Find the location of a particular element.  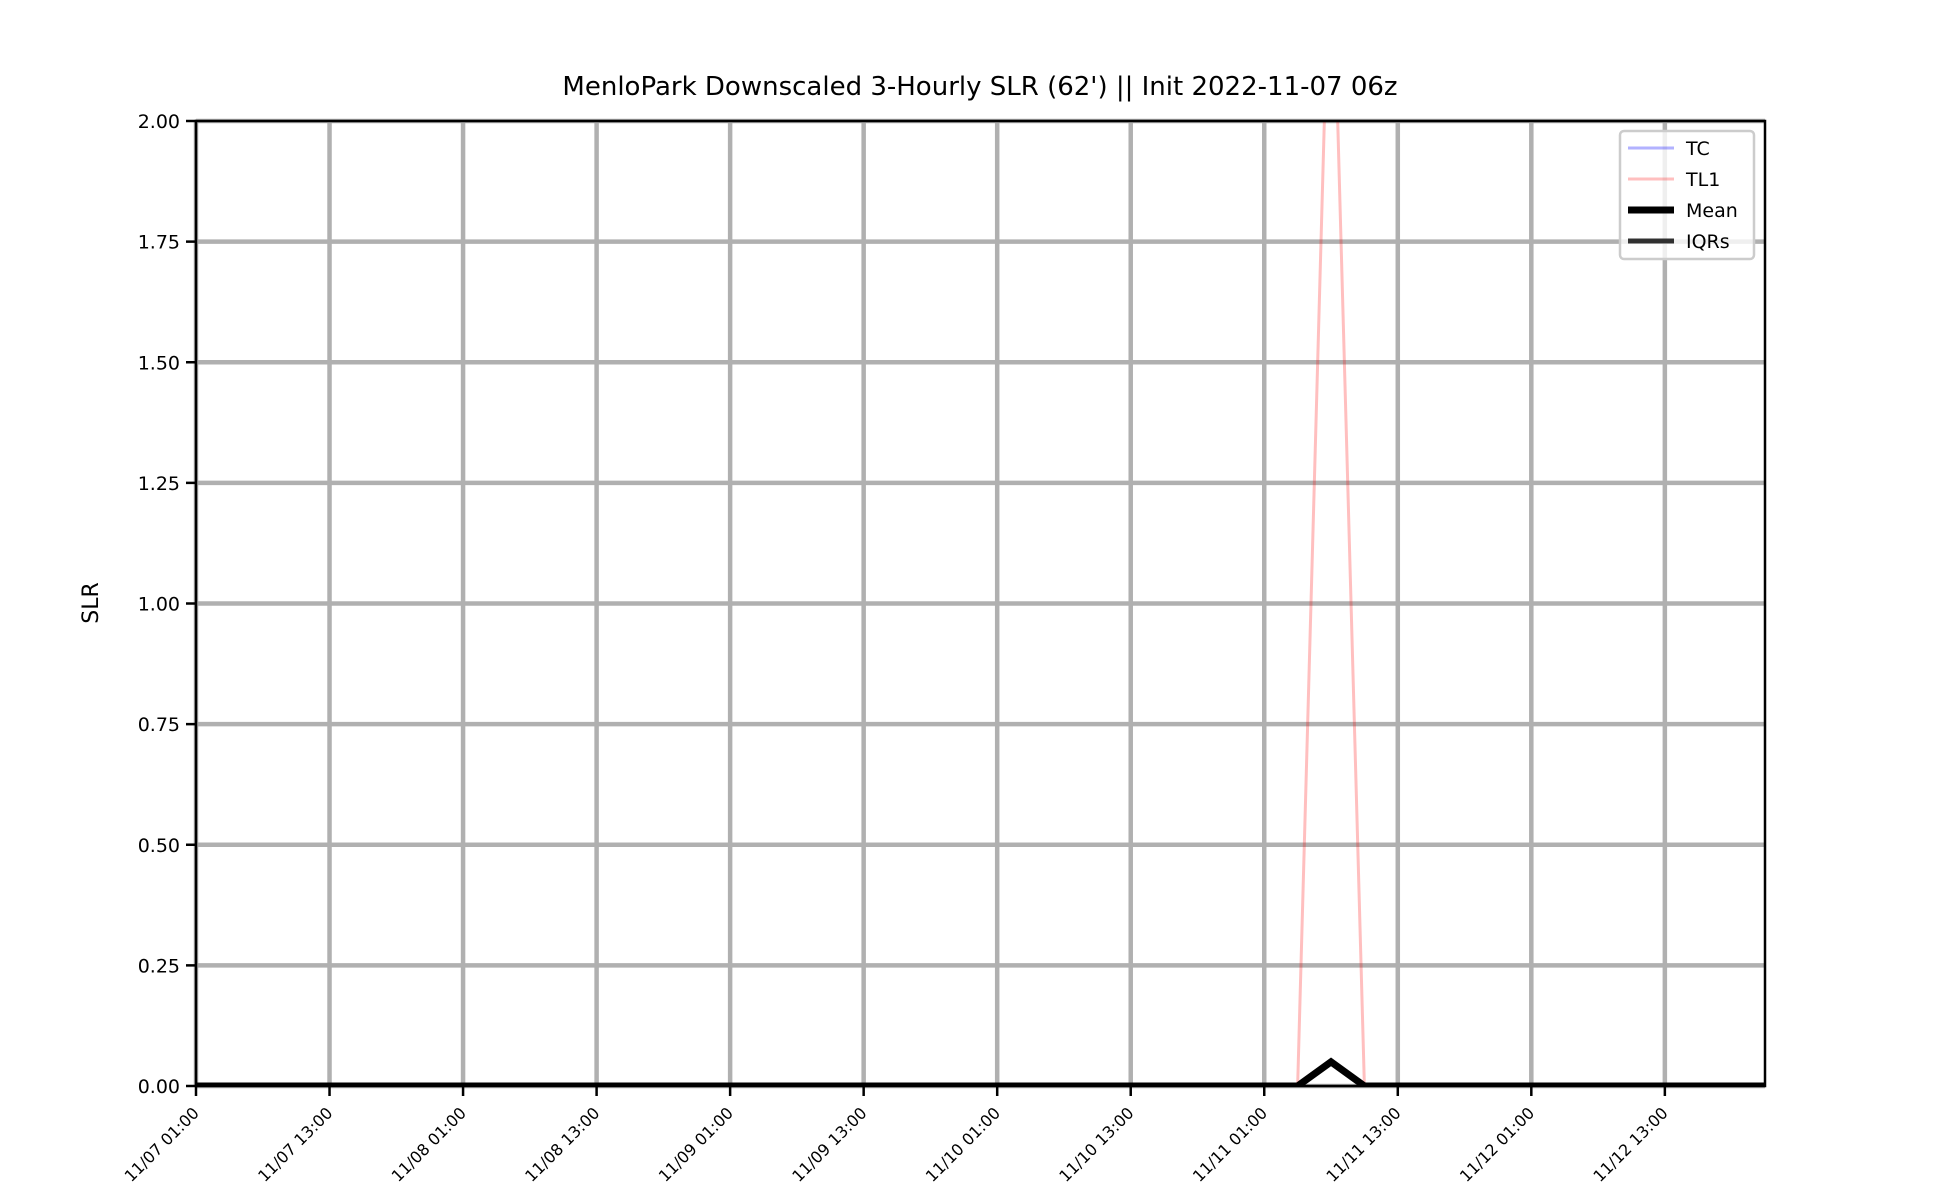

x-tick-label: 11/09 01:00 is located at coordinates (696, 1144).